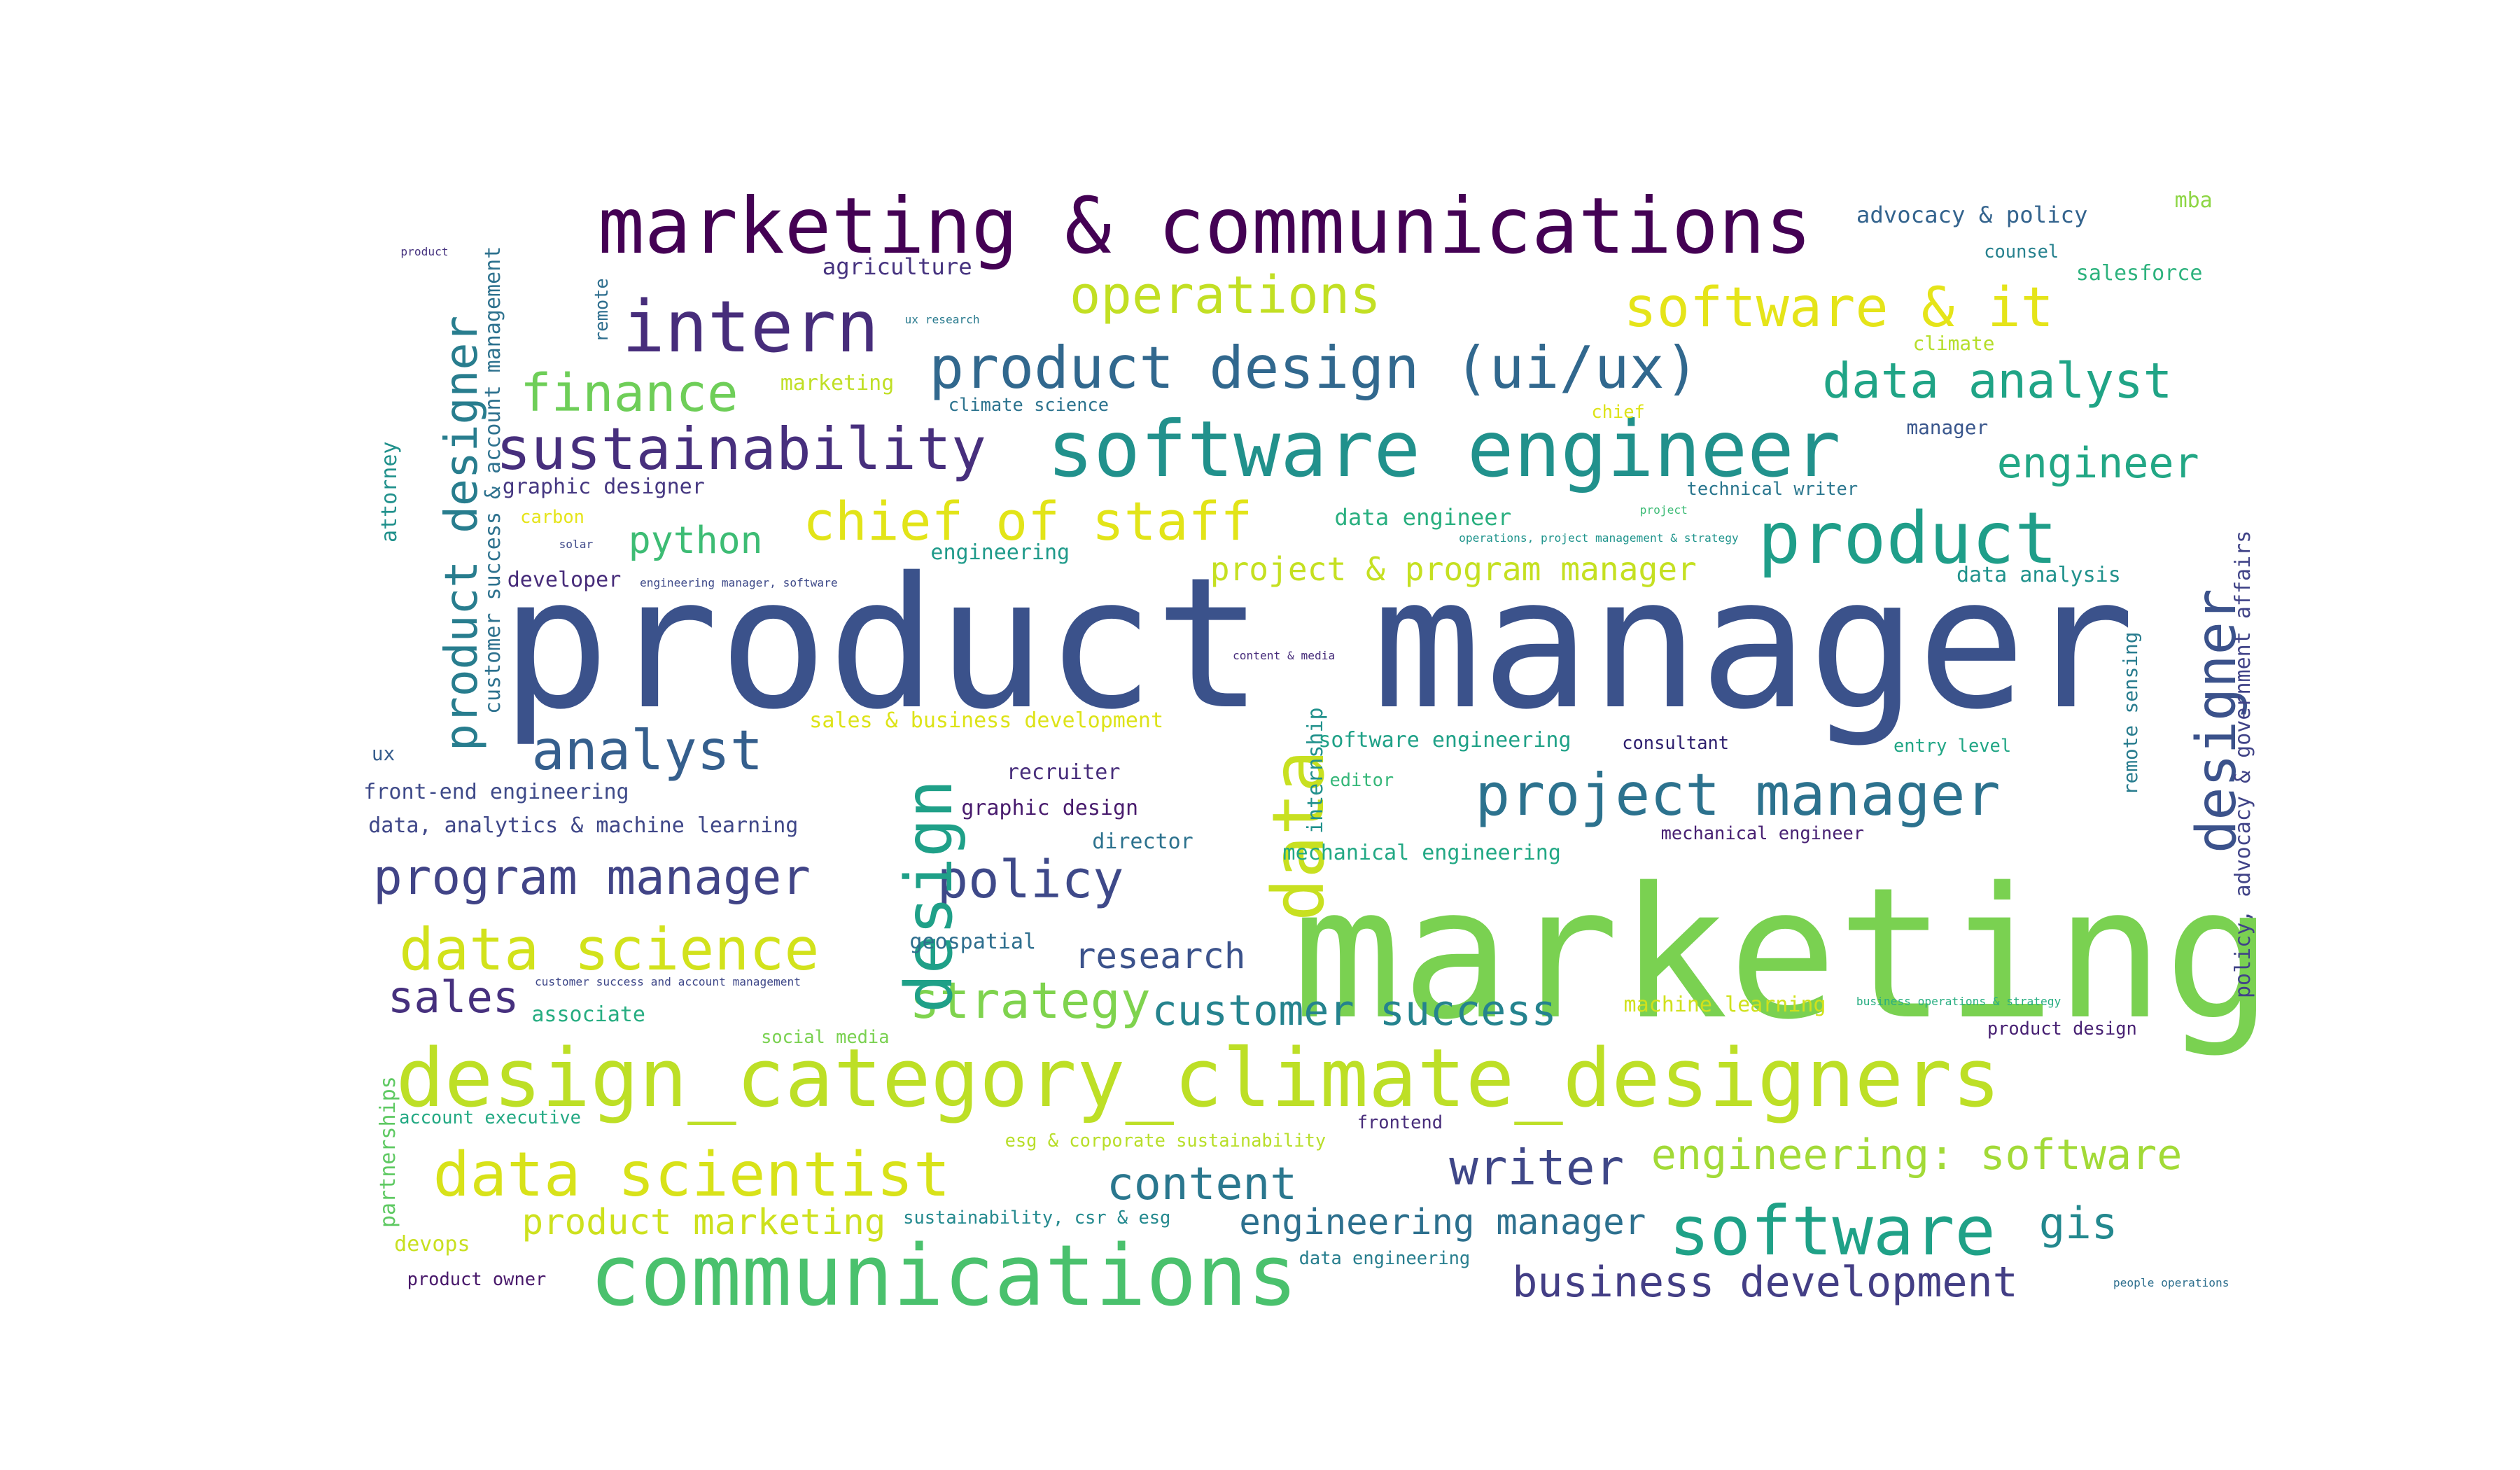 The width and height of the screenshot is (2520, 1470). I want to click on word-consultant: consultant, so click(1676, 742).